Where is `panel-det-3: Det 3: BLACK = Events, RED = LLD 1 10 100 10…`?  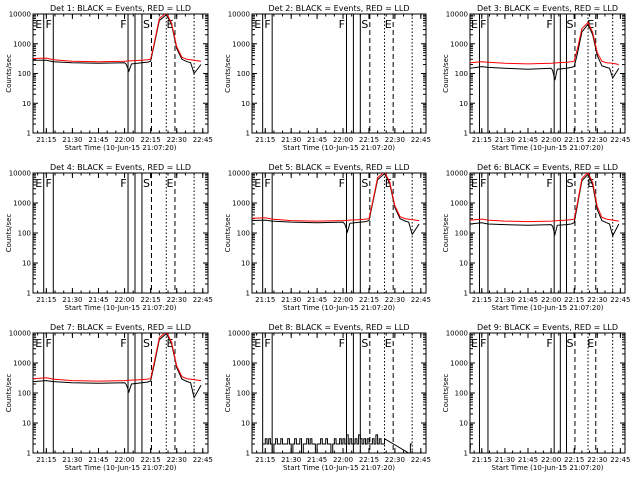
panel-det-3: Det 3: BLACK = Events, RED = LLD 1 10 100 10… is located at coordinates (536, 78).